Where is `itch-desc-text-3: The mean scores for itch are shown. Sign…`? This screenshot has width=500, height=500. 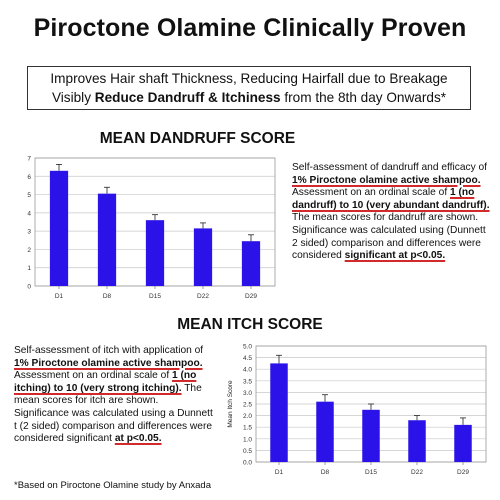 itch-desc-text-3: The mean scores for itch are shown. Sign… is located at coordinates (113, 413).